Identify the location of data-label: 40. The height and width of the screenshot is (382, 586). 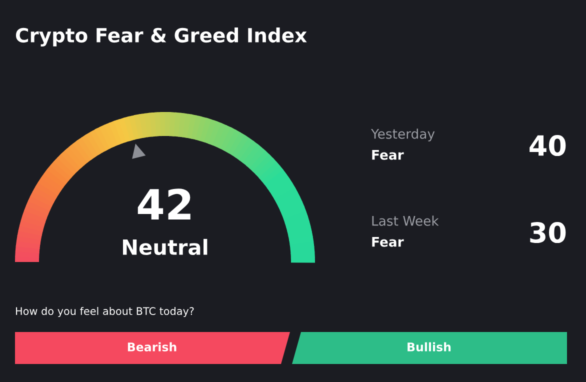
(548, 145).